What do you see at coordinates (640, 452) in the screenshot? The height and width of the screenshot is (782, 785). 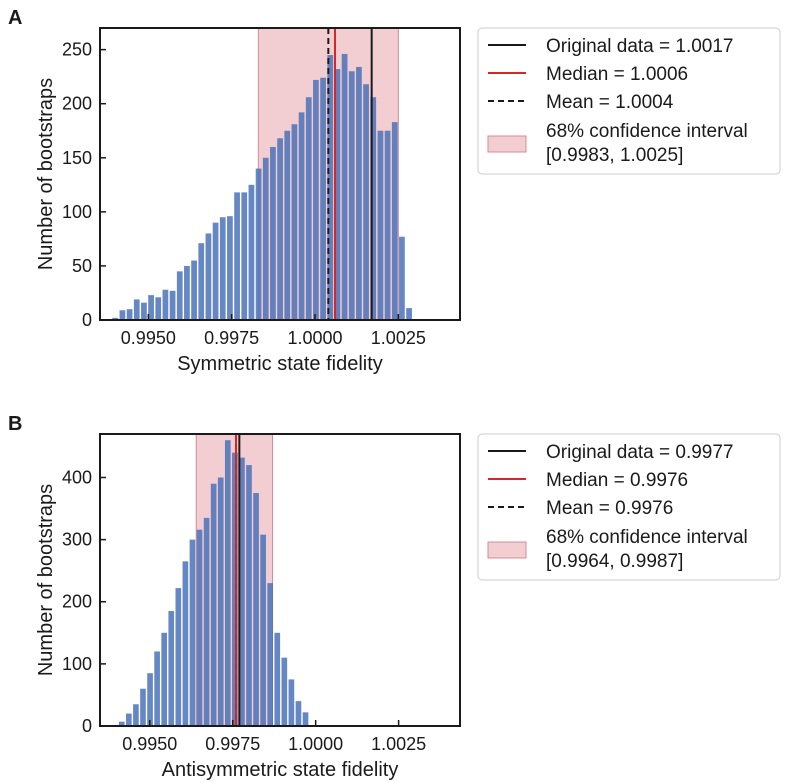 I see `legend-original-label: Original data = 0.9977` at bounding box center [640, 452].